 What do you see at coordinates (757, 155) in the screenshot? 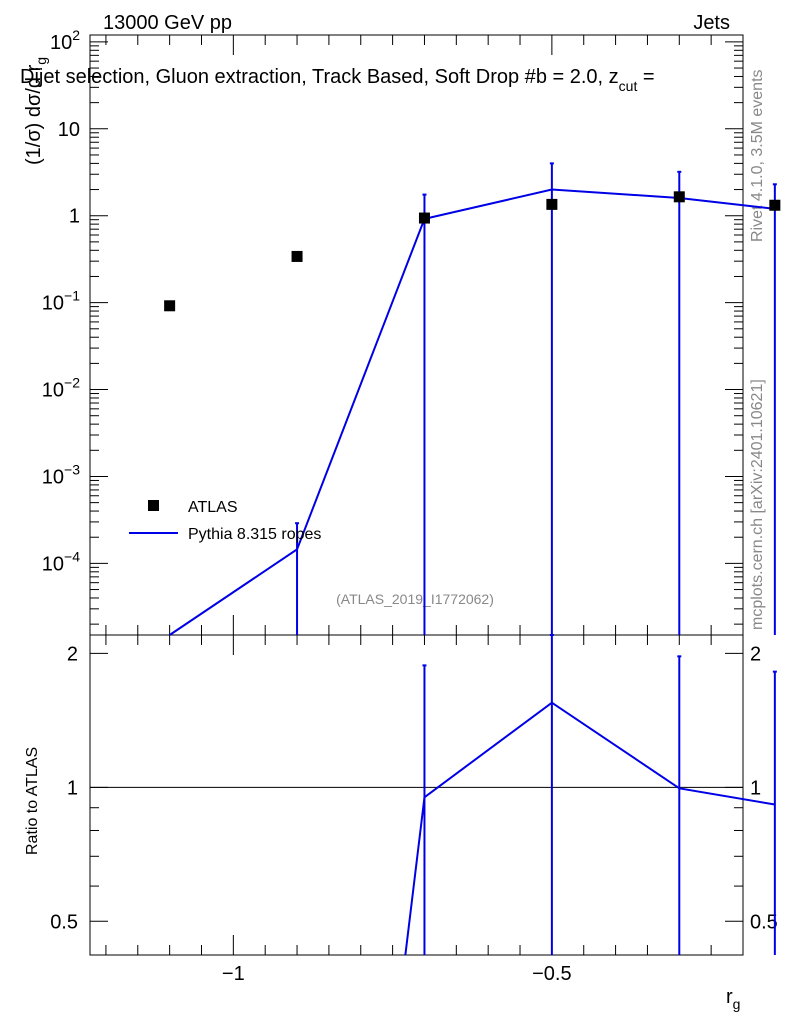
I see `rivet-label: Rivet 4.1.0, 3.5M events` at bounding box center [757, 155].